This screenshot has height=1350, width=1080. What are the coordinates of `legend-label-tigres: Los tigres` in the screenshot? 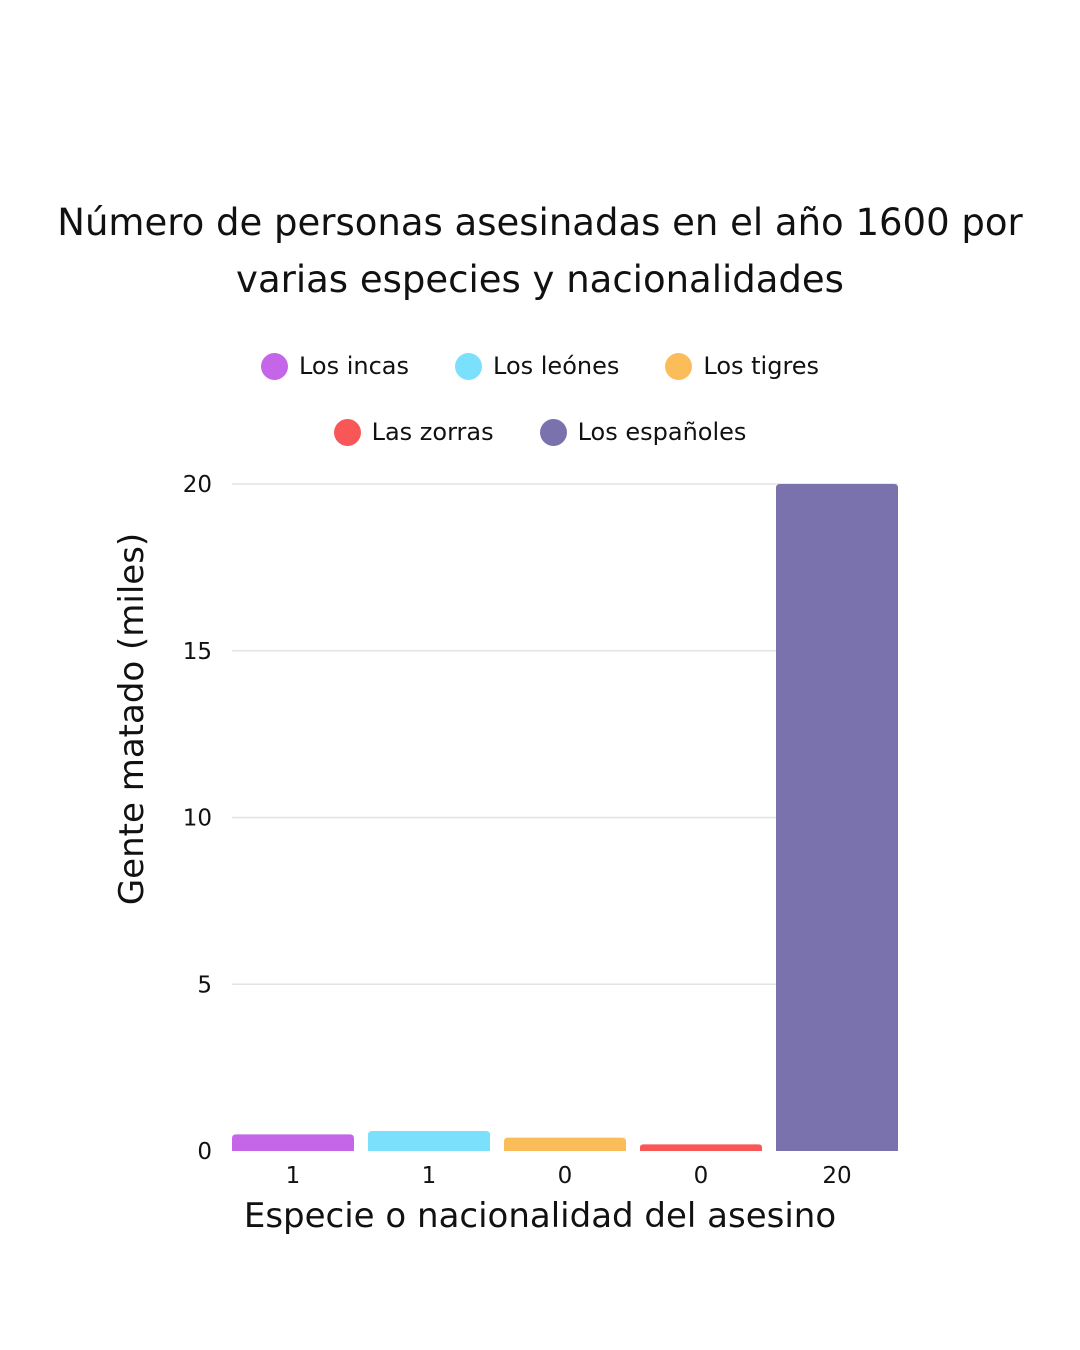 It's located at (761, 366).